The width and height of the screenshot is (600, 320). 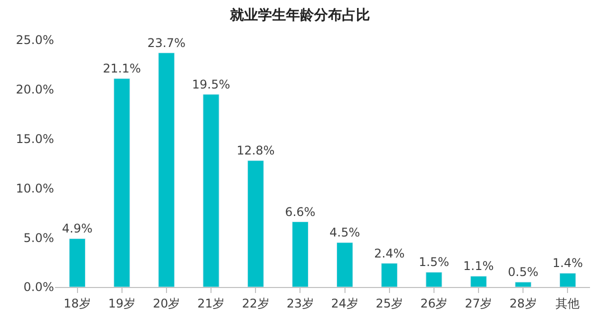 What do you see at coordinates (35, 89) in the screenshot?
I see `y-tick-label: 20.0%` at bounding box center [35, 89].